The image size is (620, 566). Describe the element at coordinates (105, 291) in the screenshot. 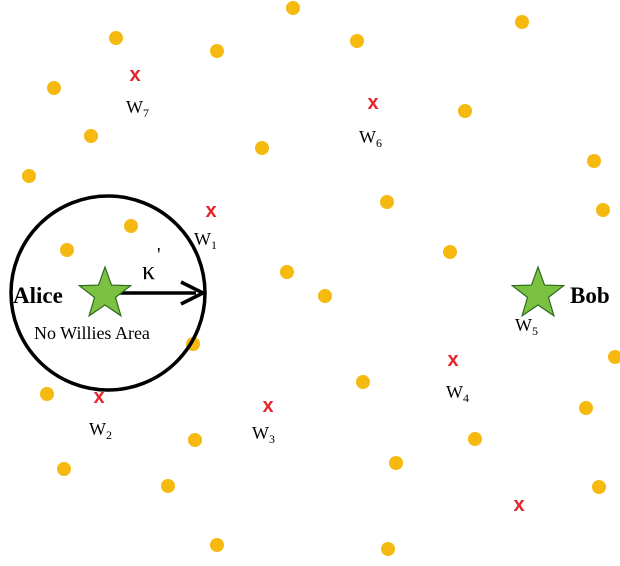

I see `alice-star-icon` at that location.